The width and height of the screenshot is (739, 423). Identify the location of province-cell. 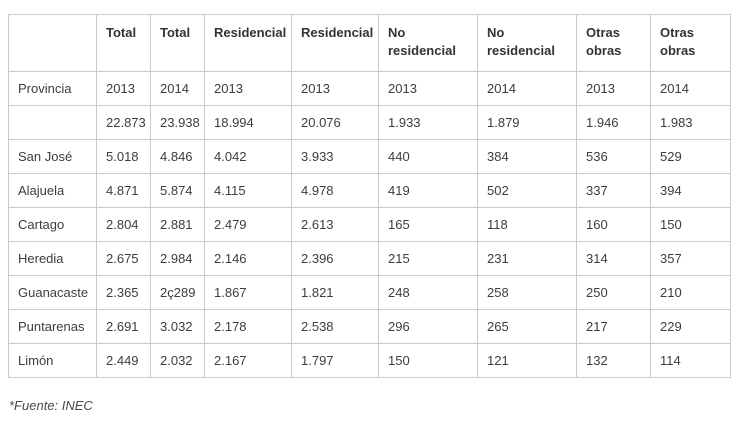
(52, 122).